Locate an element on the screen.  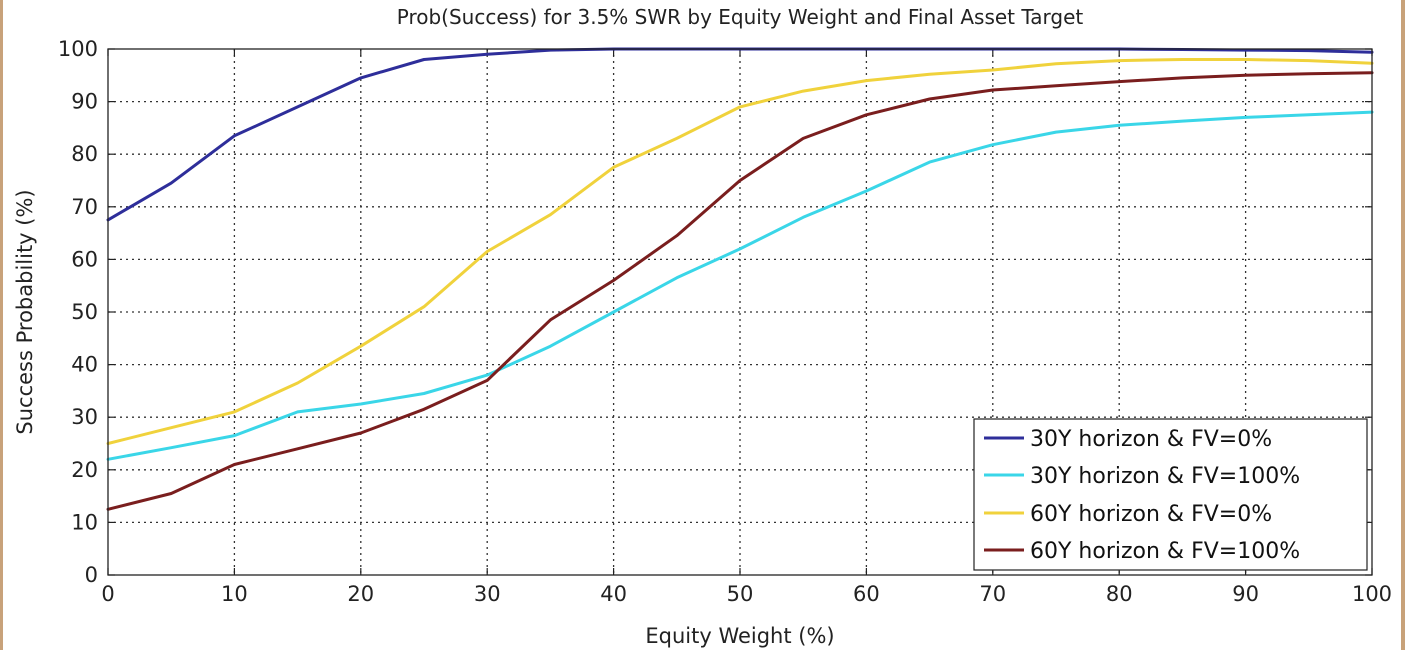
x-tick-label: 40 is located at coordinates (613, 594).